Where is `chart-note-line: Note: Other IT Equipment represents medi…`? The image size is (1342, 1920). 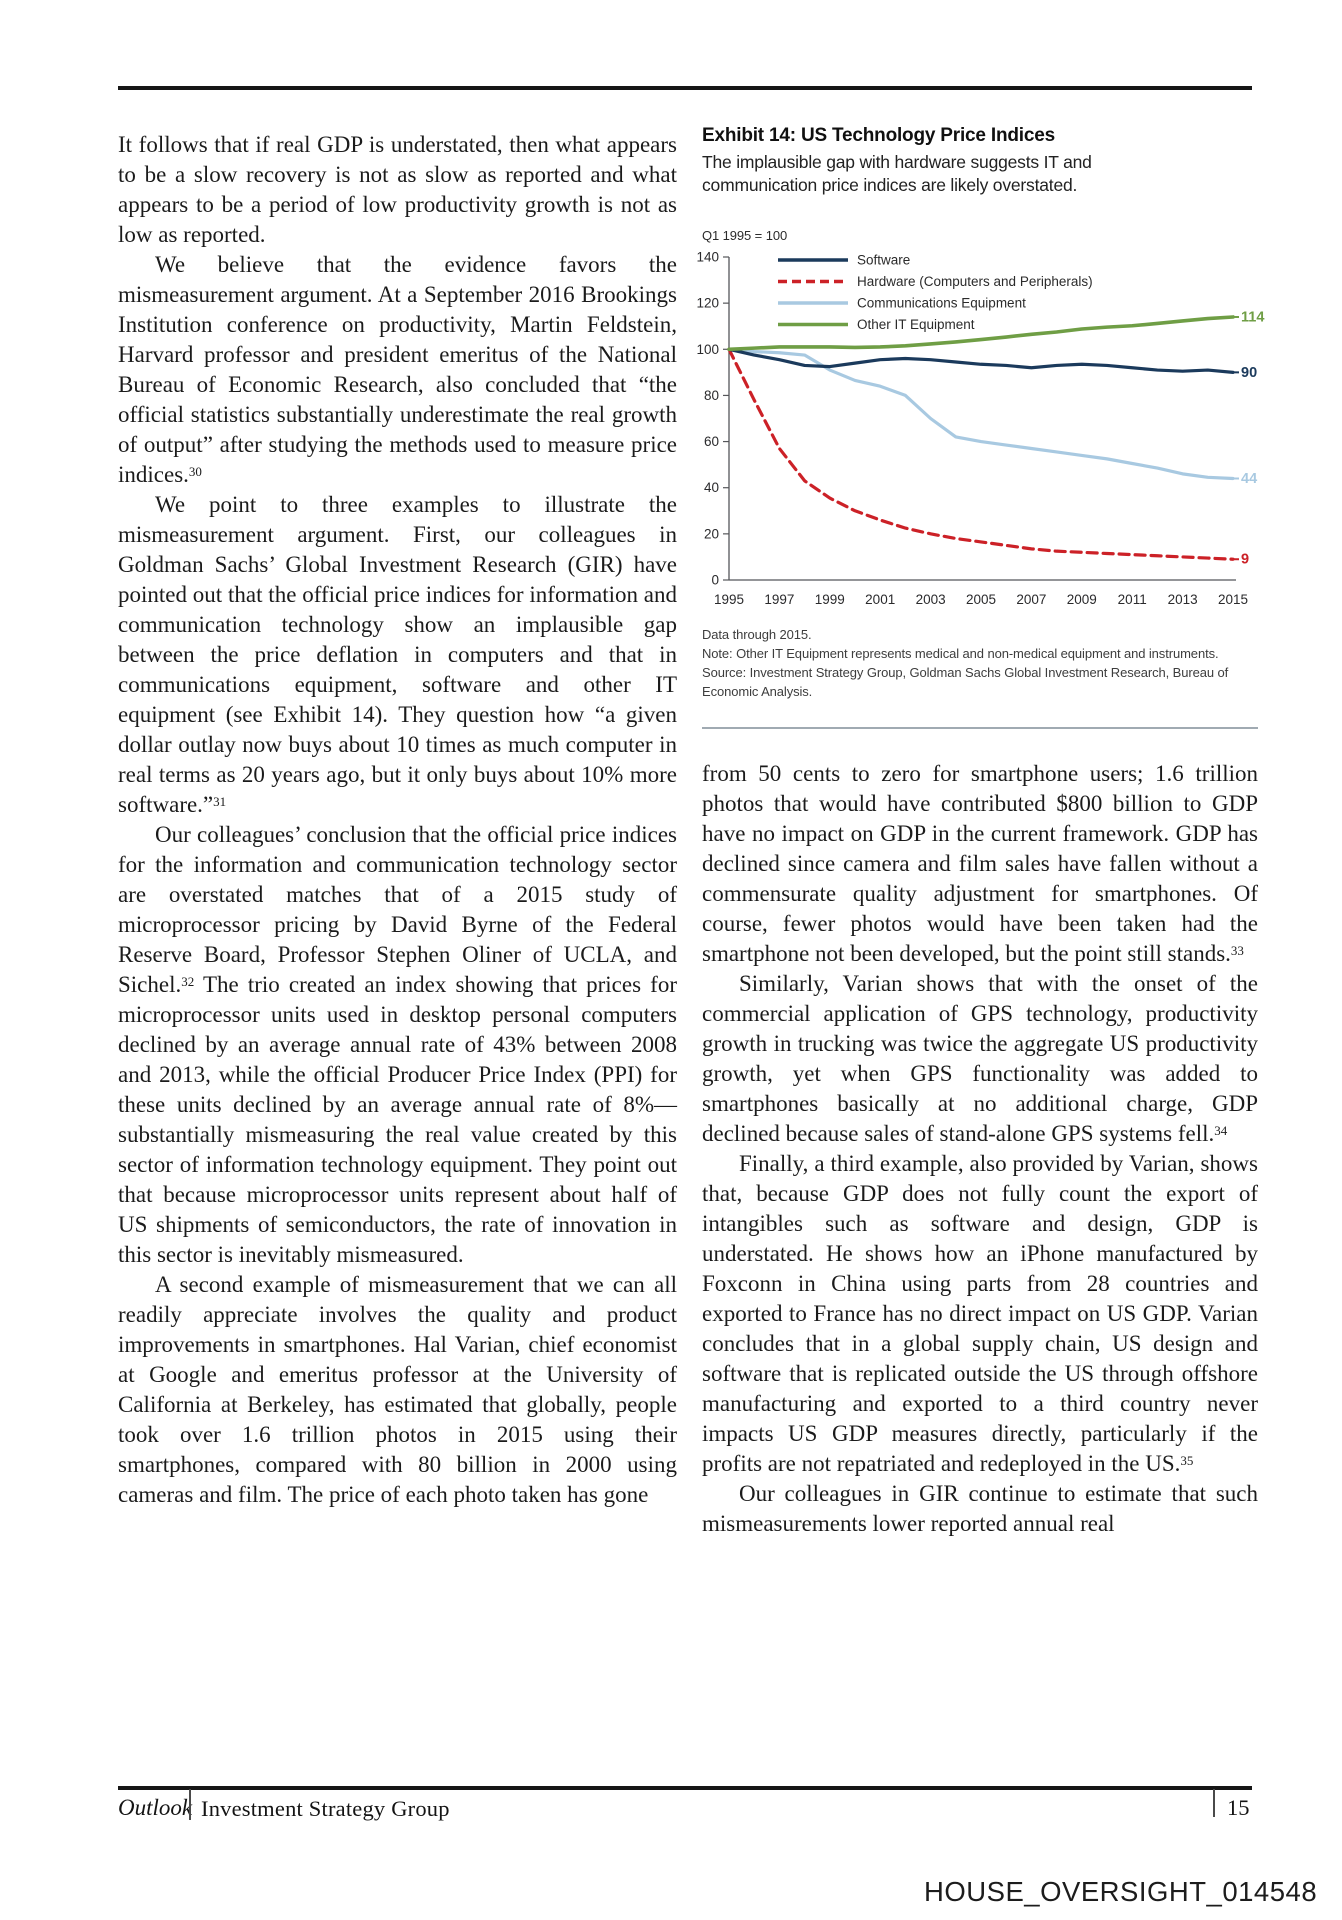 chart-note-line: Note: Other IT Equipment represents medi… is located at coordinates (960, 653).